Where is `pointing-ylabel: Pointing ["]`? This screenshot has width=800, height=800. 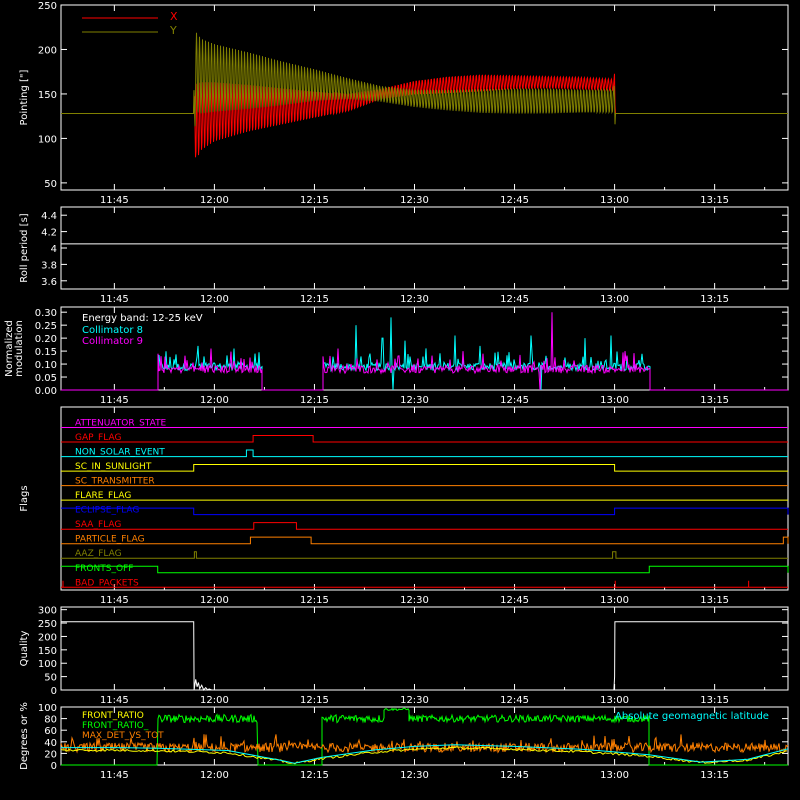
pointing-ylabel: Pointing ["] is located at coordinates (24, 97).